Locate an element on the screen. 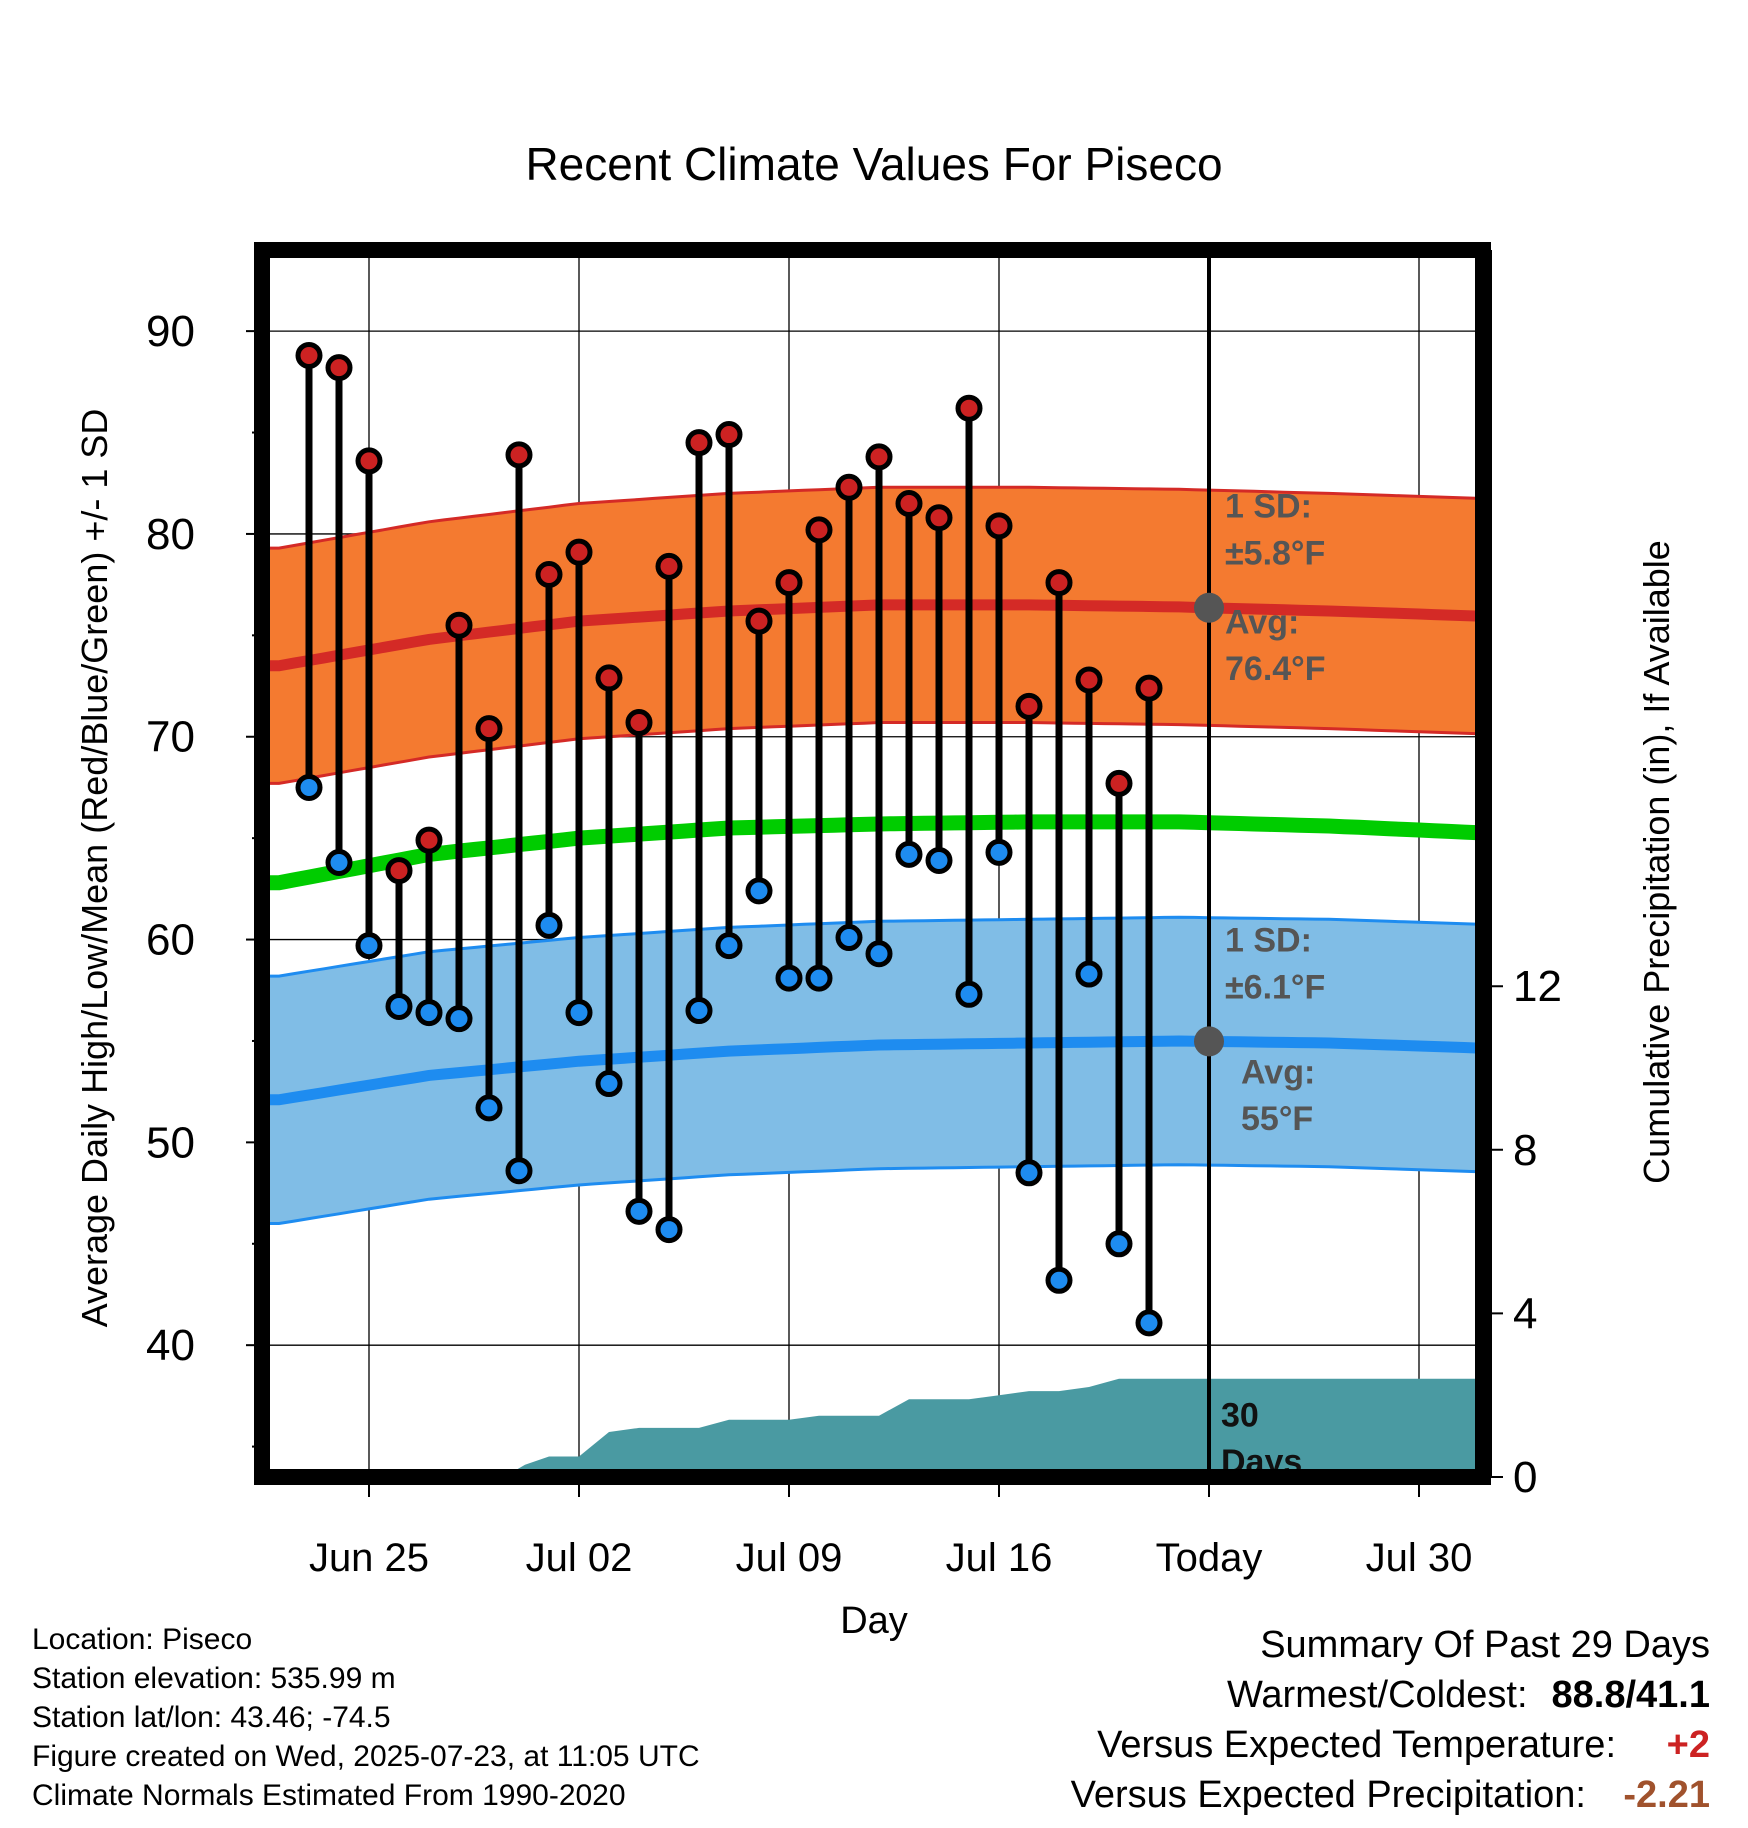  temp-vs-expected-value: +2 is located at coordinates (1688, 1745).